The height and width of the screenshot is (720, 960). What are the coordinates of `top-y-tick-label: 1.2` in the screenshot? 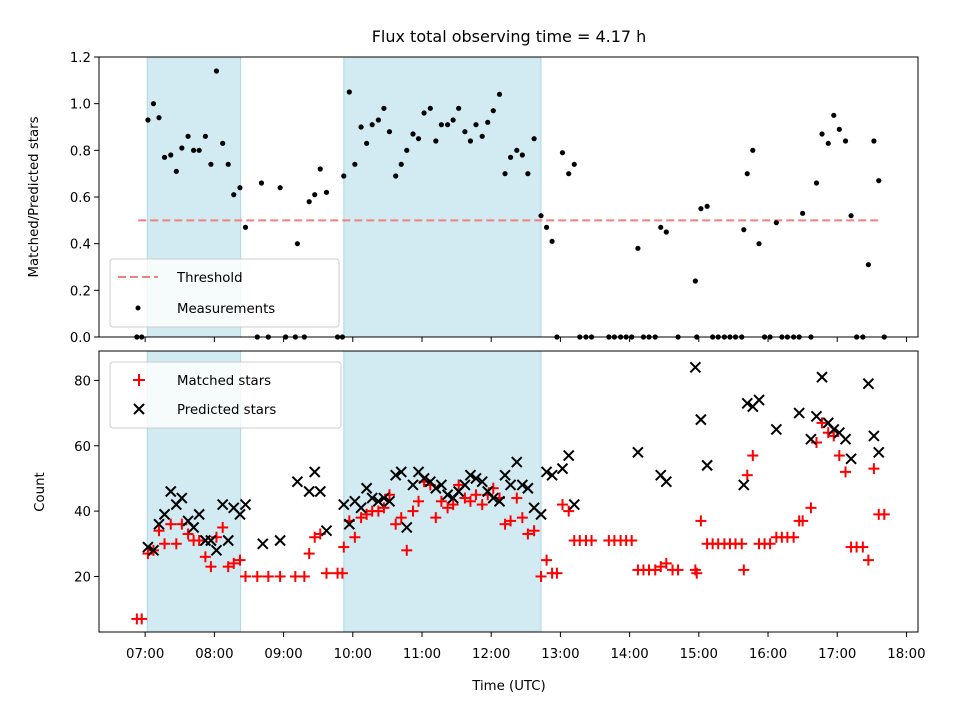 It's located at (80, 58).